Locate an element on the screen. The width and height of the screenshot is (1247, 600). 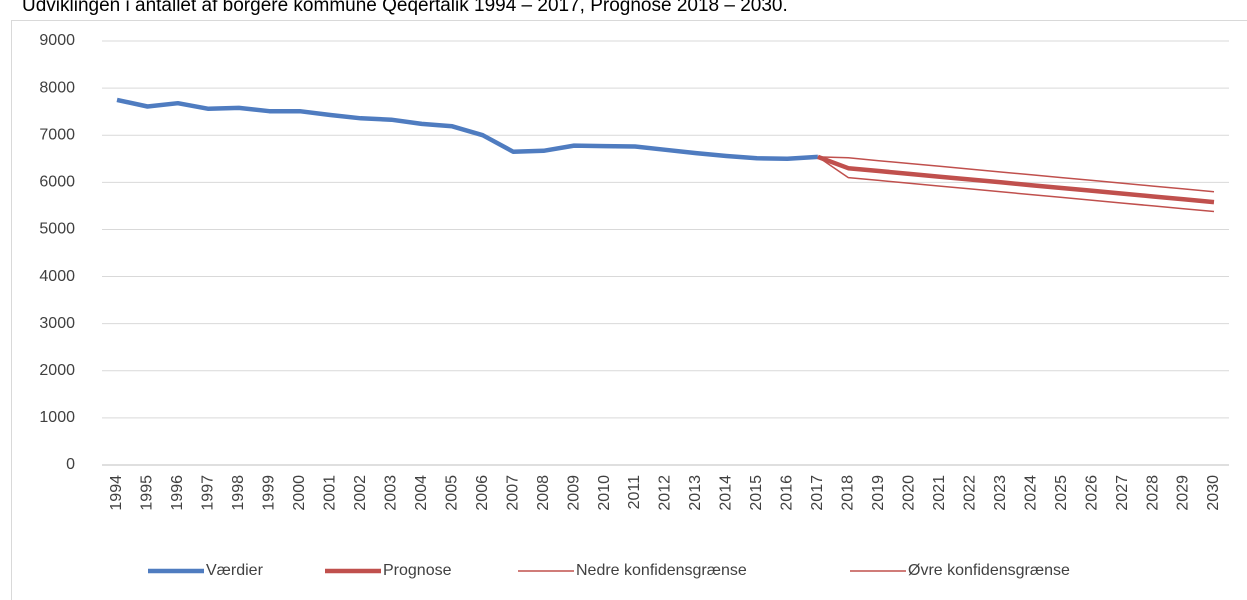
y-tick-label: 5000 is located at coordinates (57, 229).